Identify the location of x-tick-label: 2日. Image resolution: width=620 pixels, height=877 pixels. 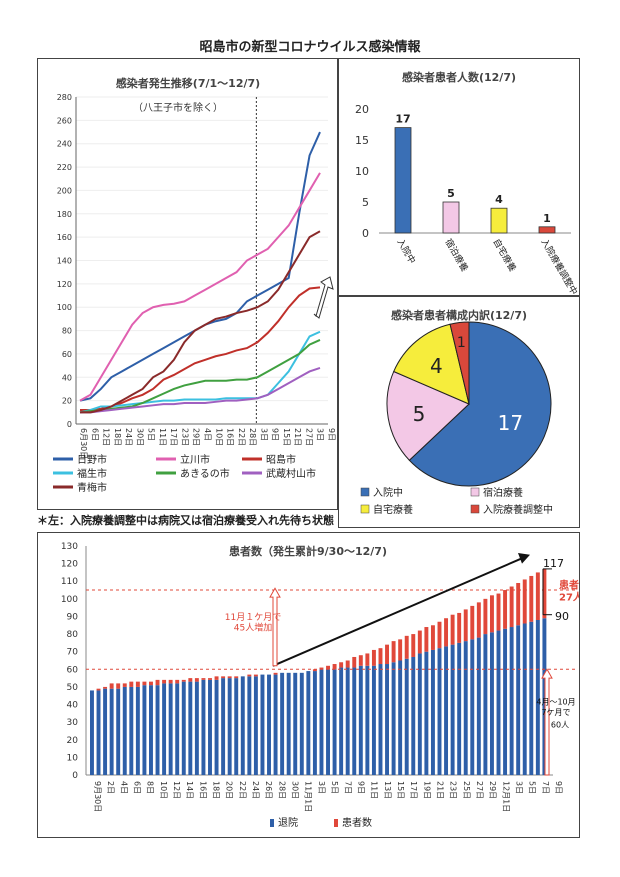
(110, 787).